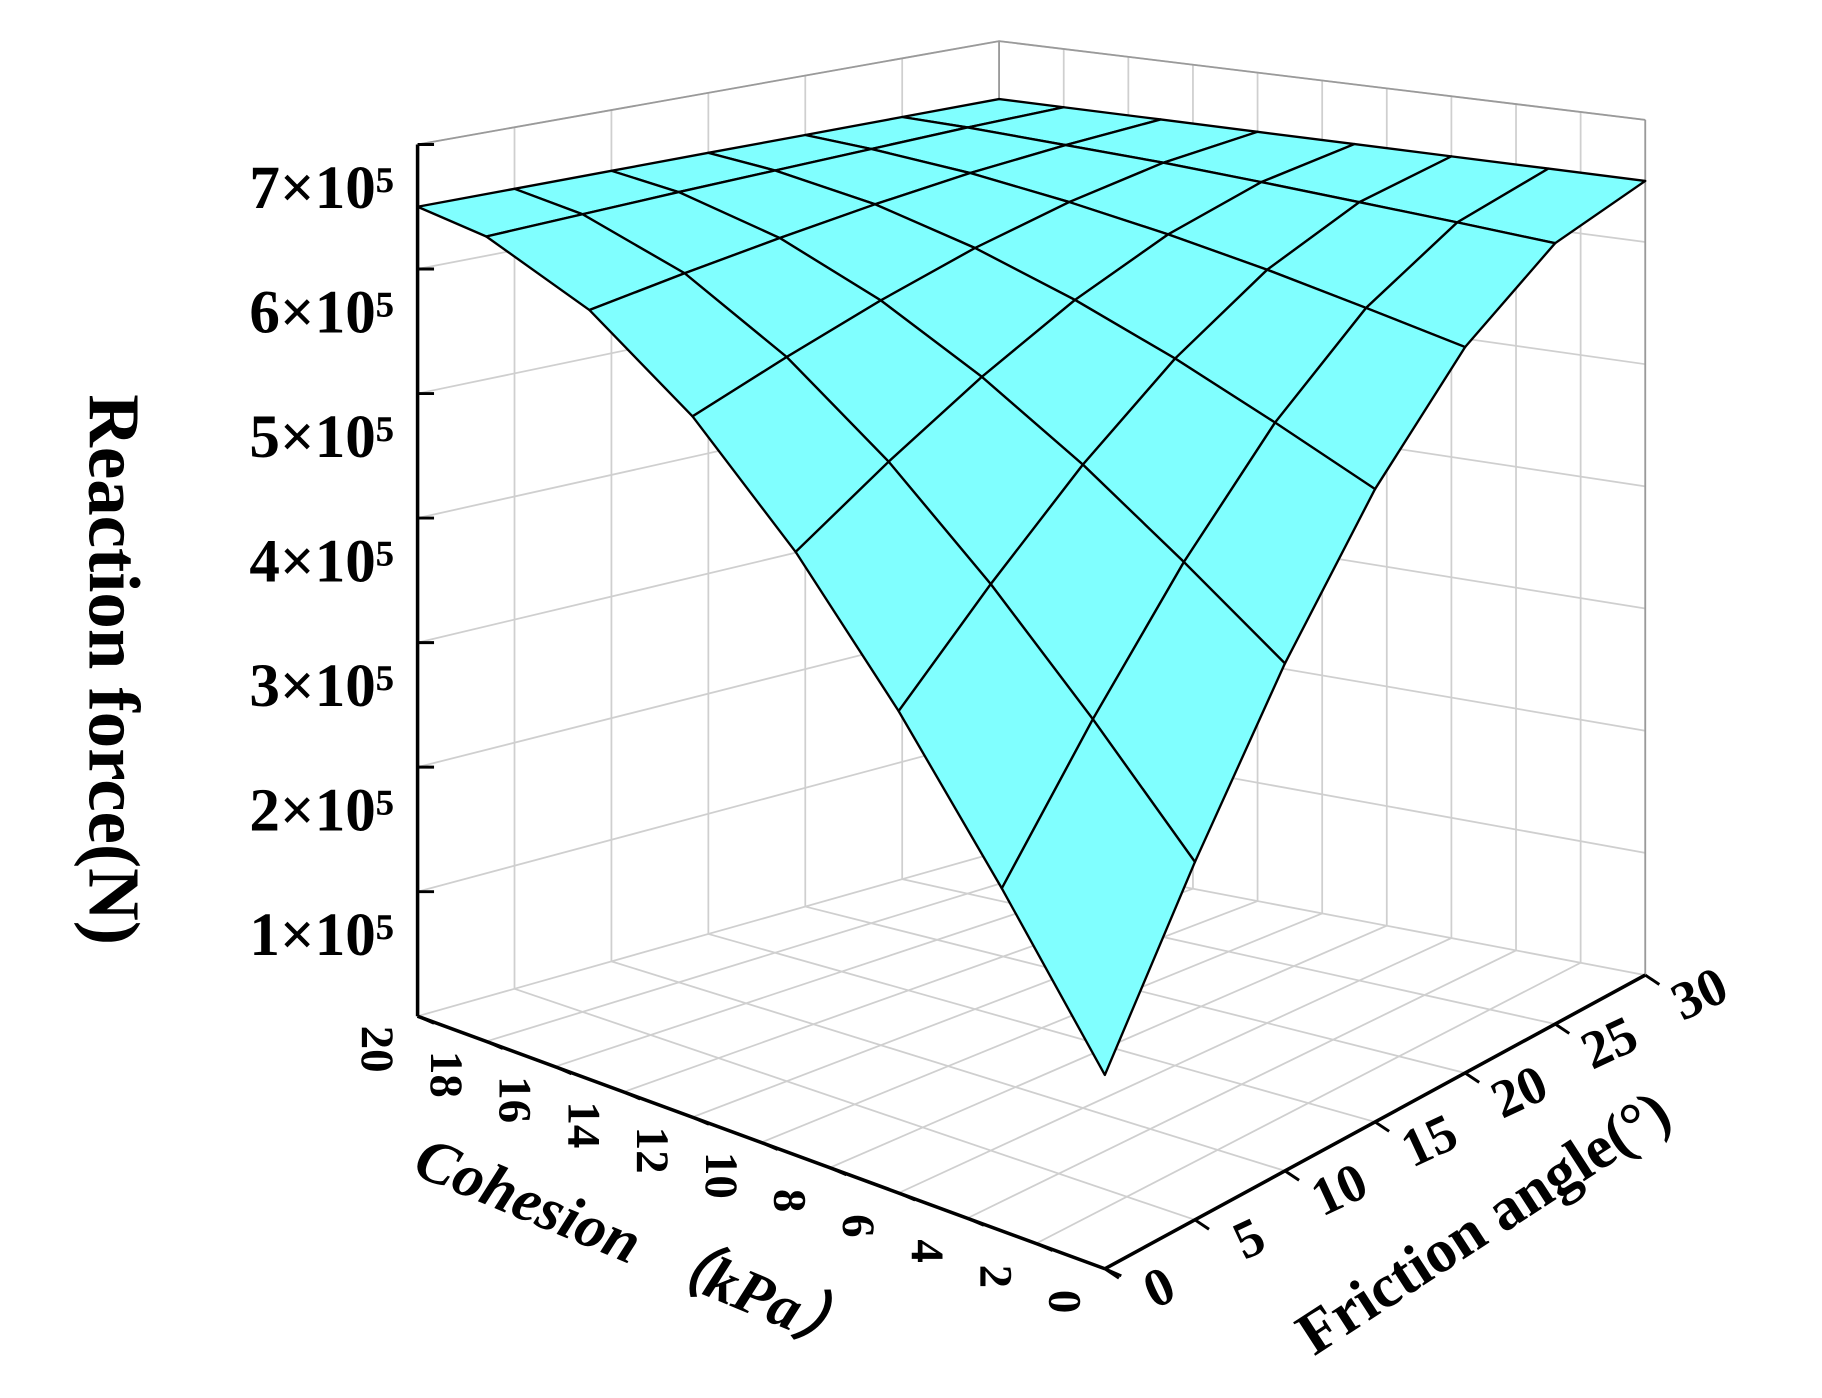 The height and width of the screenshot is (1398, 1822). I want to click on z-tick-label: 7×10⁵, so click(321, 188).